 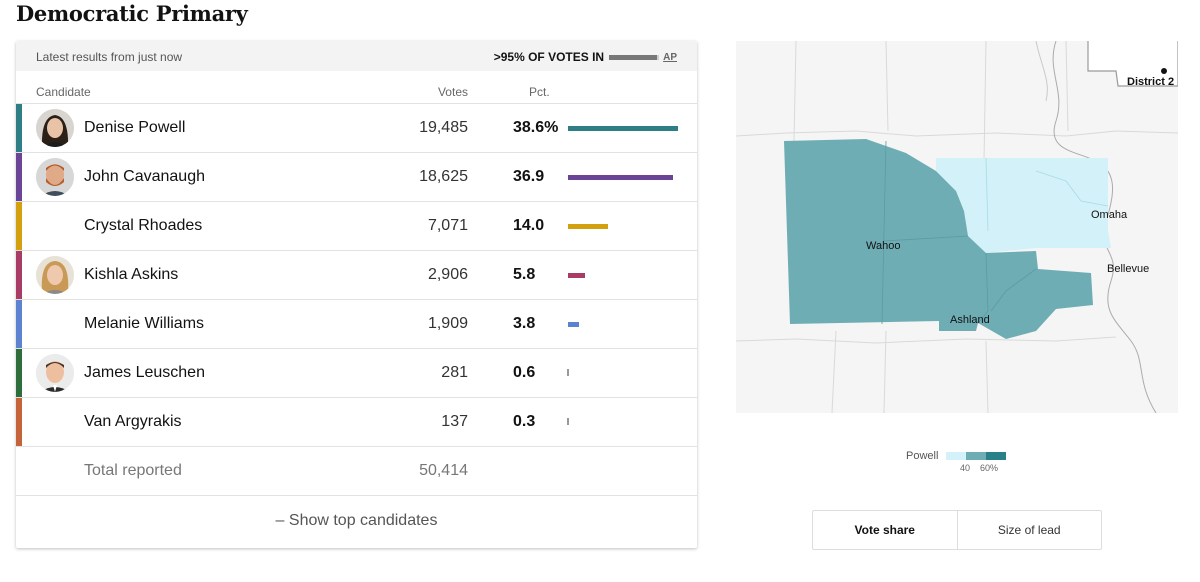 I want to click on candidate-row: Denise Powell 19,485 38.6%, so click(x=356, y=128).